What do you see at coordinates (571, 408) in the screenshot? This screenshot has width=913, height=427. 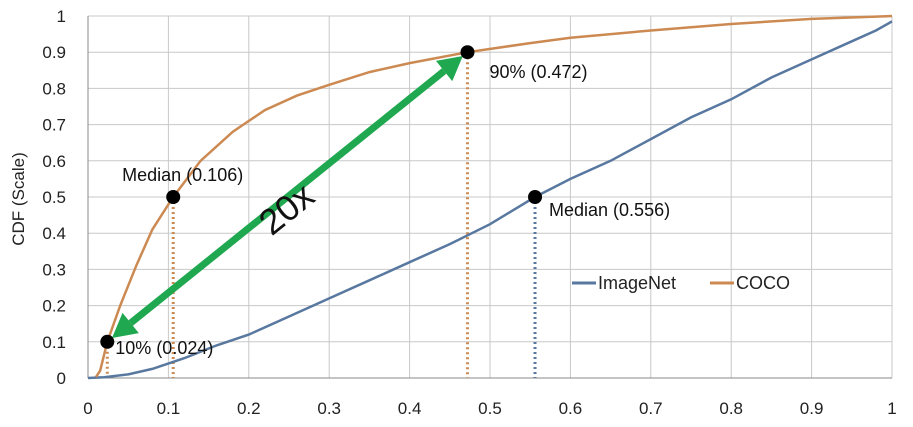 I see `x-tick-label: 0.6` at bounding box center [571, 408].